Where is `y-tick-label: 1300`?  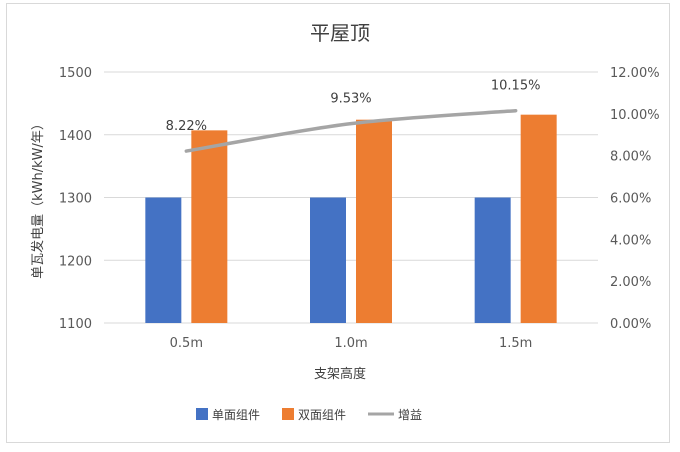
y-tick-label: 1300 is located at coordinates (75, 199).